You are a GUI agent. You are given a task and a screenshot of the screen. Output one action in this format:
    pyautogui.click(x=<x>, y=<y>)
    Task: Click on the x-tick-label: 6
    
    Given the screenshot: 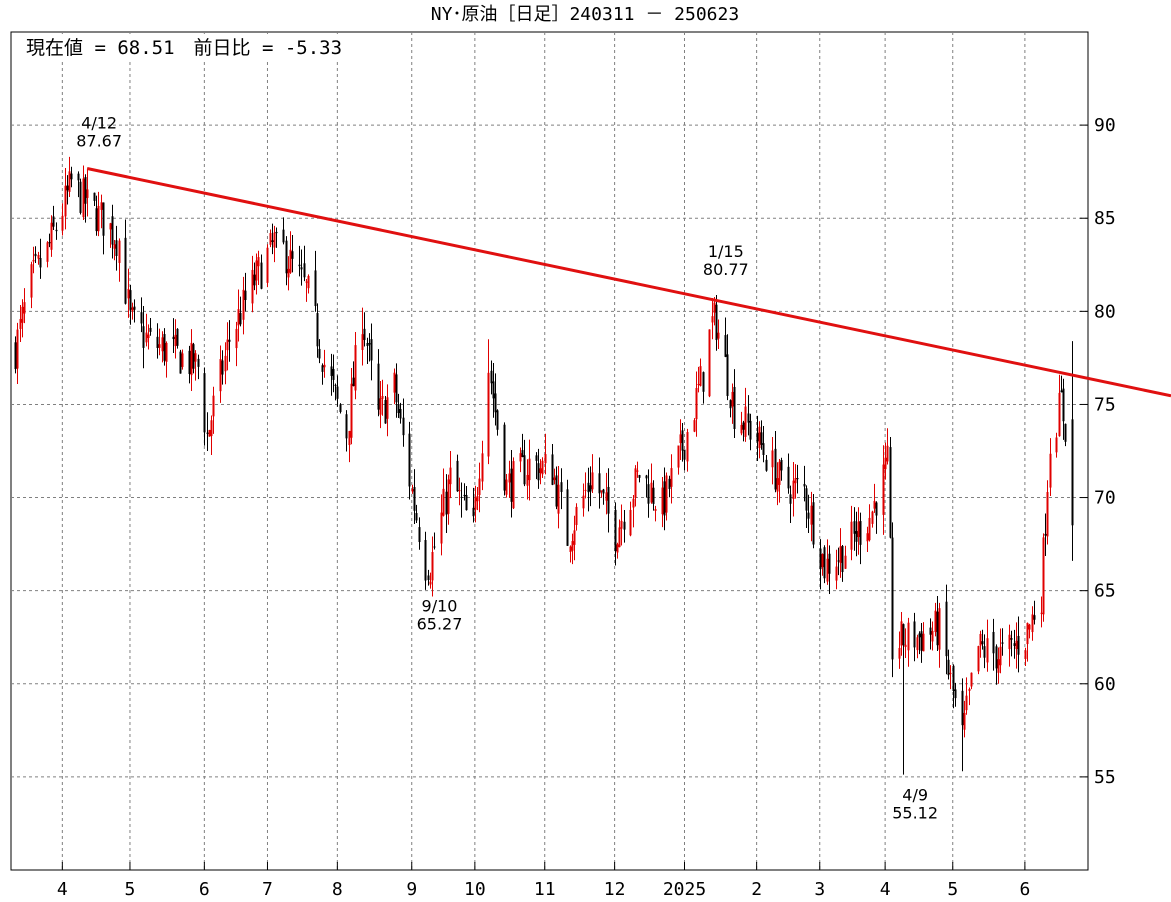 What is the action you would take?
    pyautogui.click(x=1024, y=889)
    